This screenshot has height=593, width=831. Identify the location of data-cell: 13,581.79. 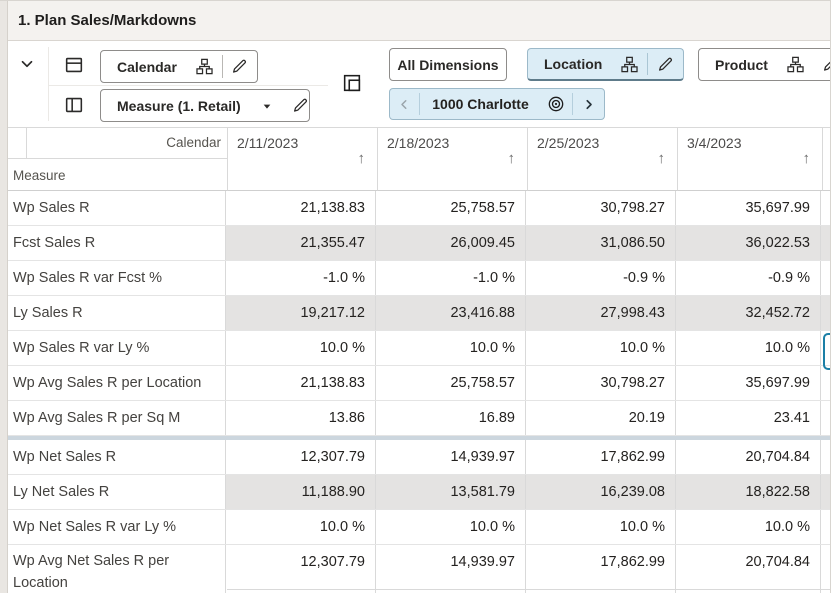
(451, 492).